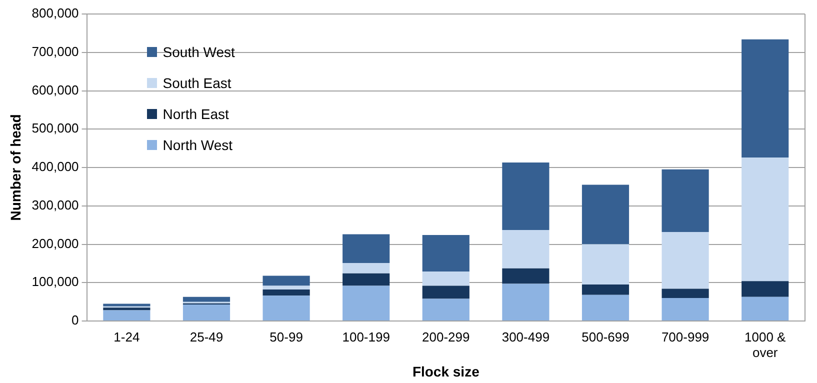 The image size is (817, 383). What do you see at coordinates (55, 13) in the screenshot?
I see `y-tick-label: 800,000` at bounding box center [55, 13].